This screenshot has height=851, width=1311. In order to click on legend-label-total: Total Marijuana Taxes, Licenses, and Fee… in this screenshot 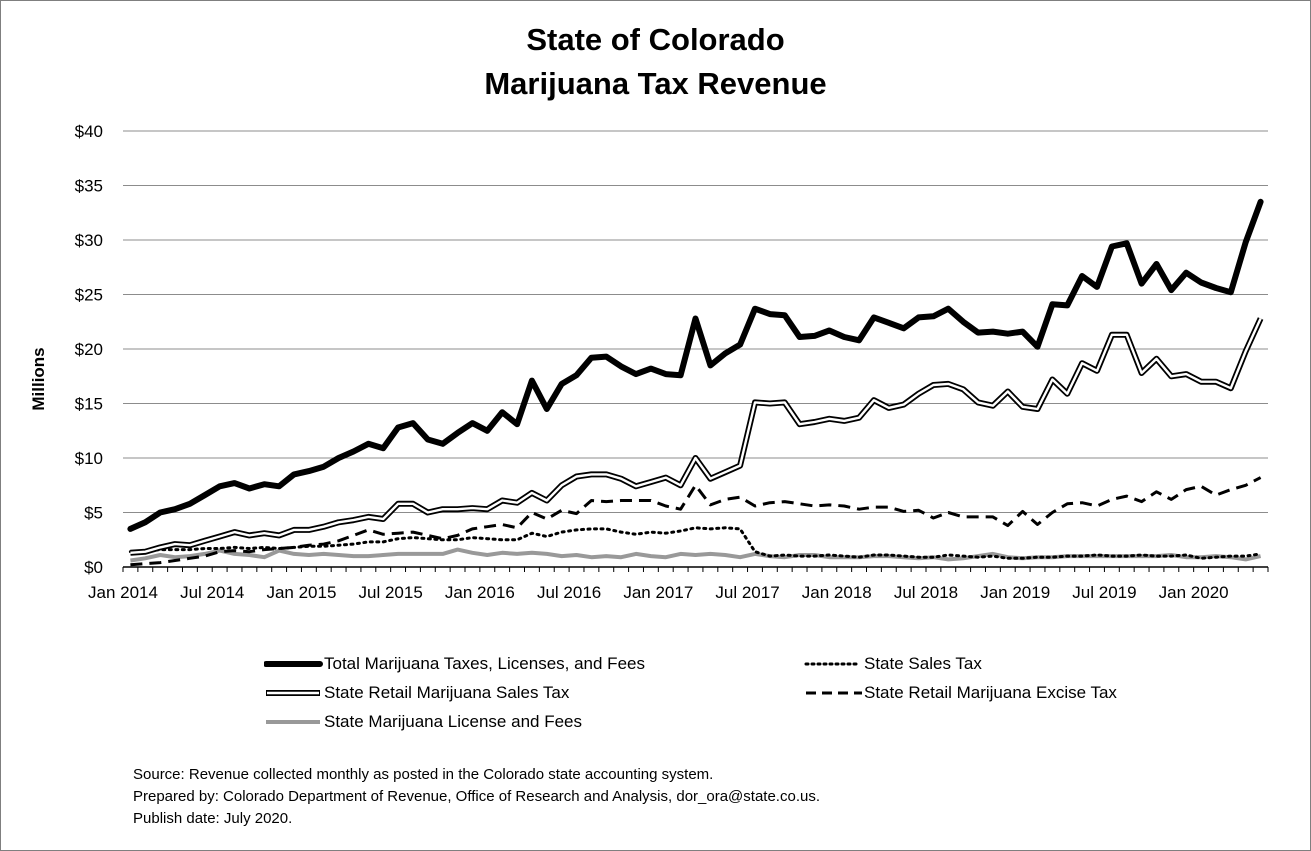, I will do `click(484, 663)`.